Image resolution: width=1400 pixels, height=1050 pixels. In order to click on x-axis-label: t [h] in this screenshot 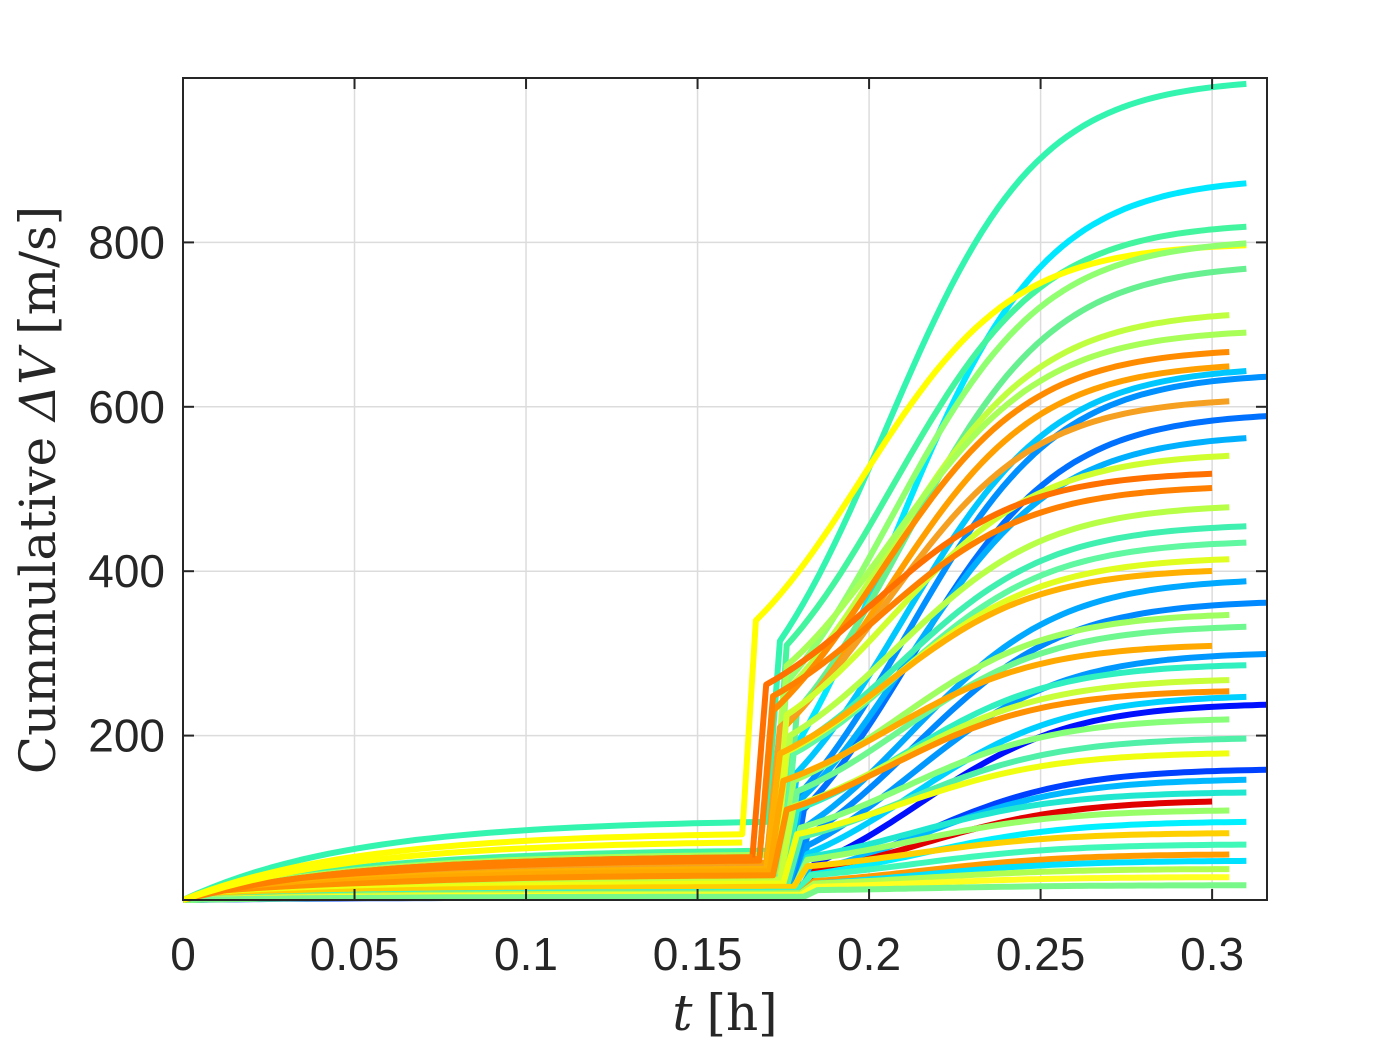, I will do `click(724, 1013)`.